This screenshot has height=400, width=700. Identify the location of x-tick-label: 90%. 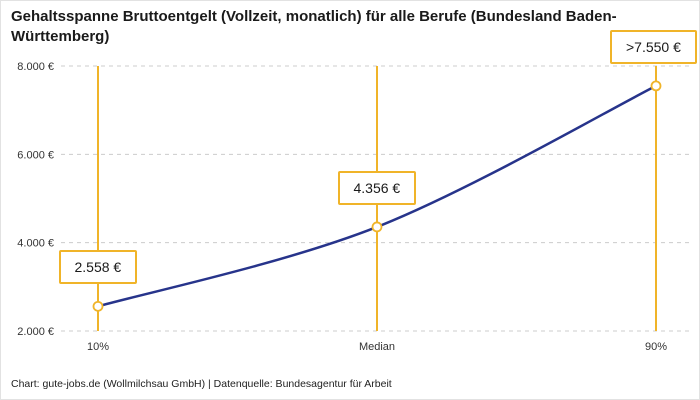
(656, 347).